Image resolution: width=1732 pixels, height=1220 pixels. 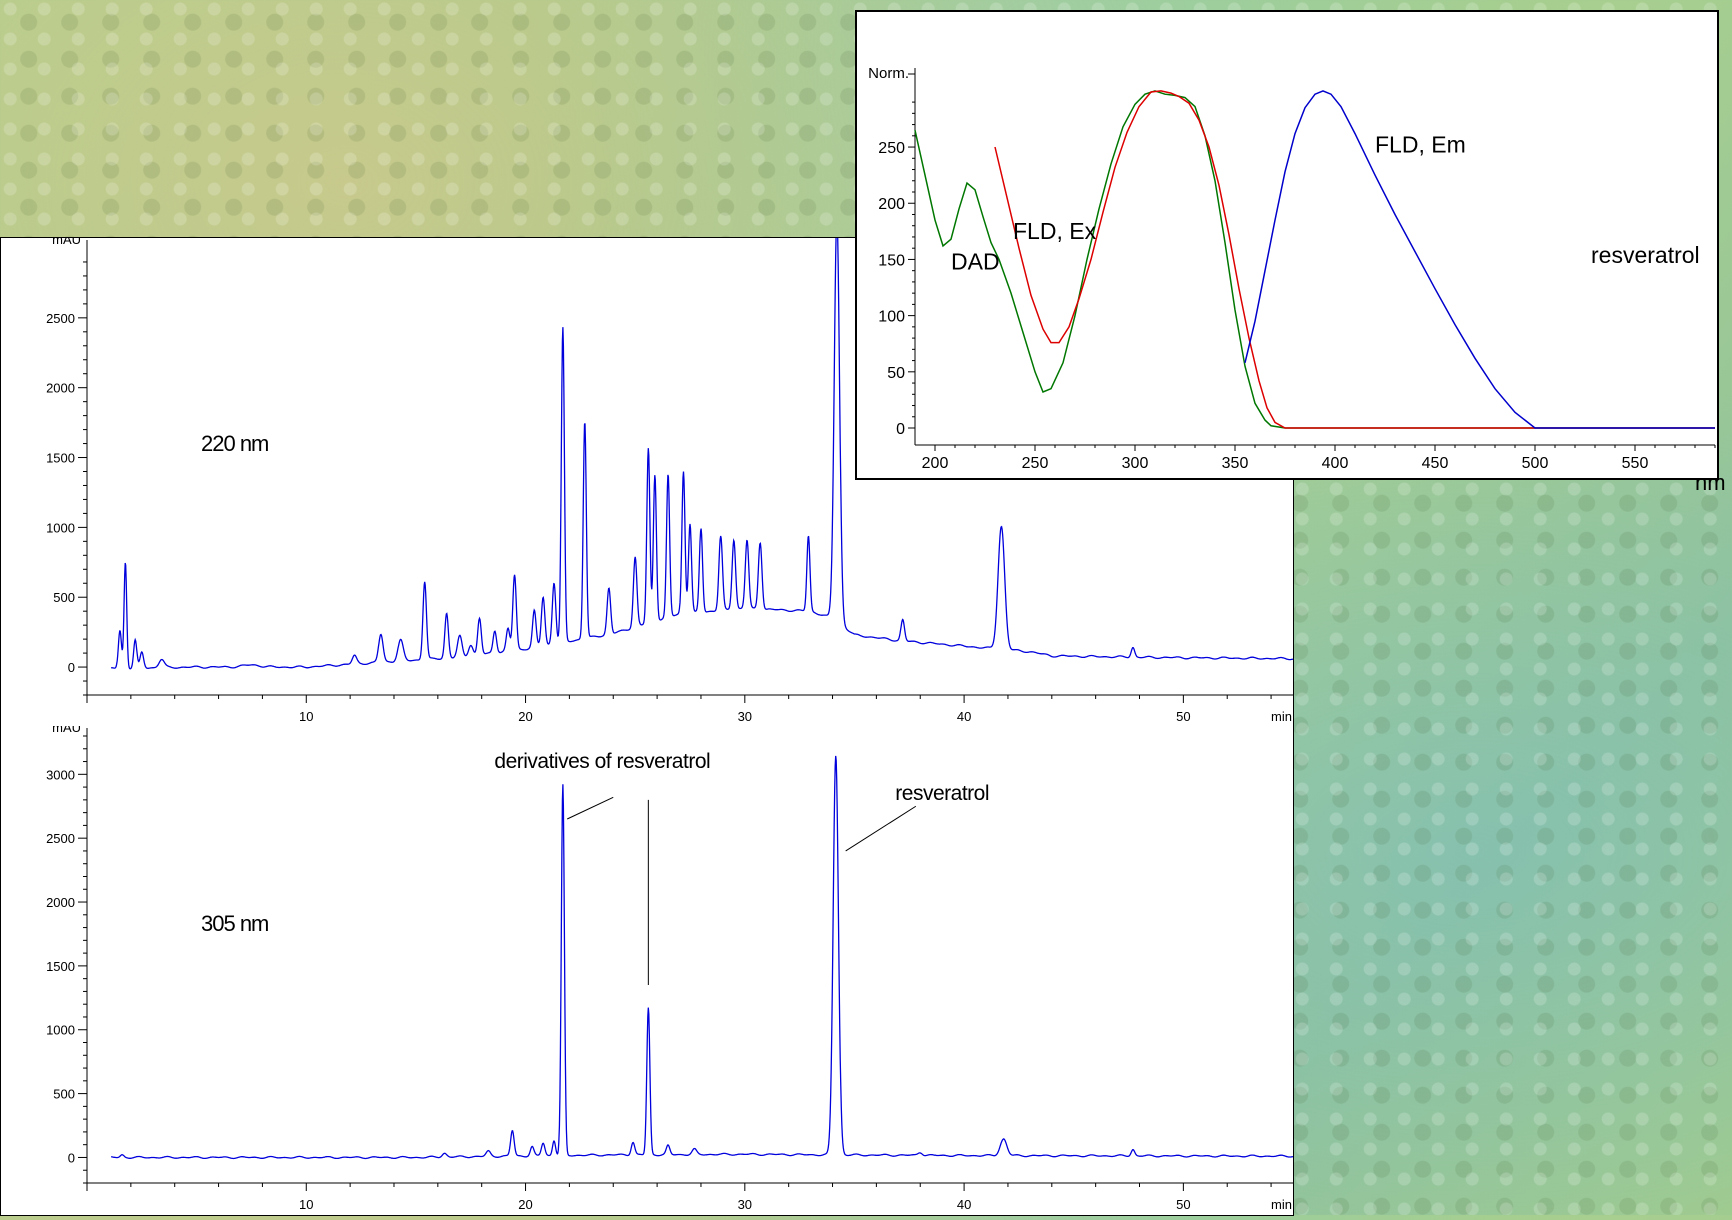 I want to click on y-tick-label: 150, so click(x=891, y=260).